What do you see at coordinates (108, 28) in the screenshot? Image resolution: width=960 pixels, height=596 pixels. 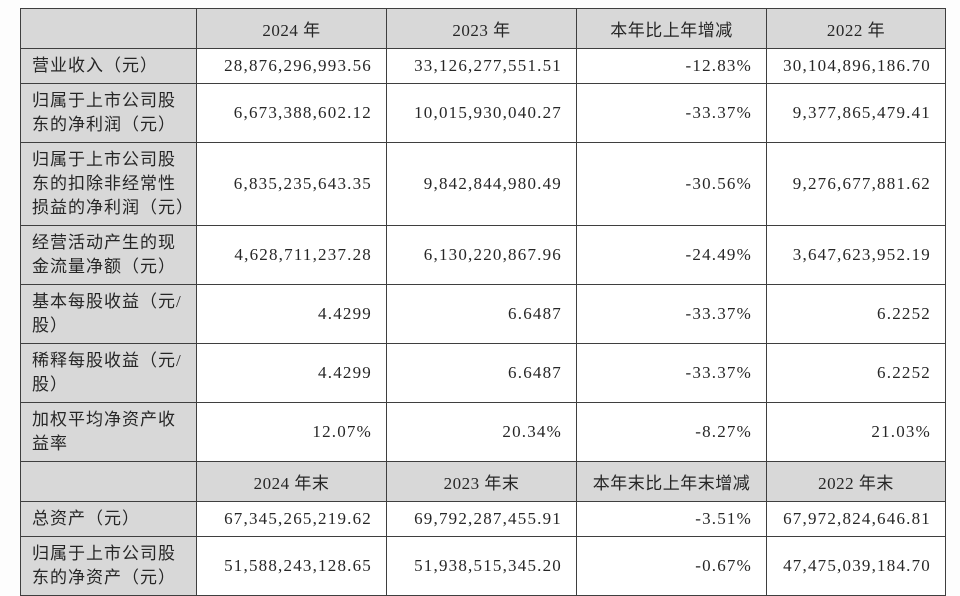 I see `annual-header-blank` at bounding box center [108, 28].